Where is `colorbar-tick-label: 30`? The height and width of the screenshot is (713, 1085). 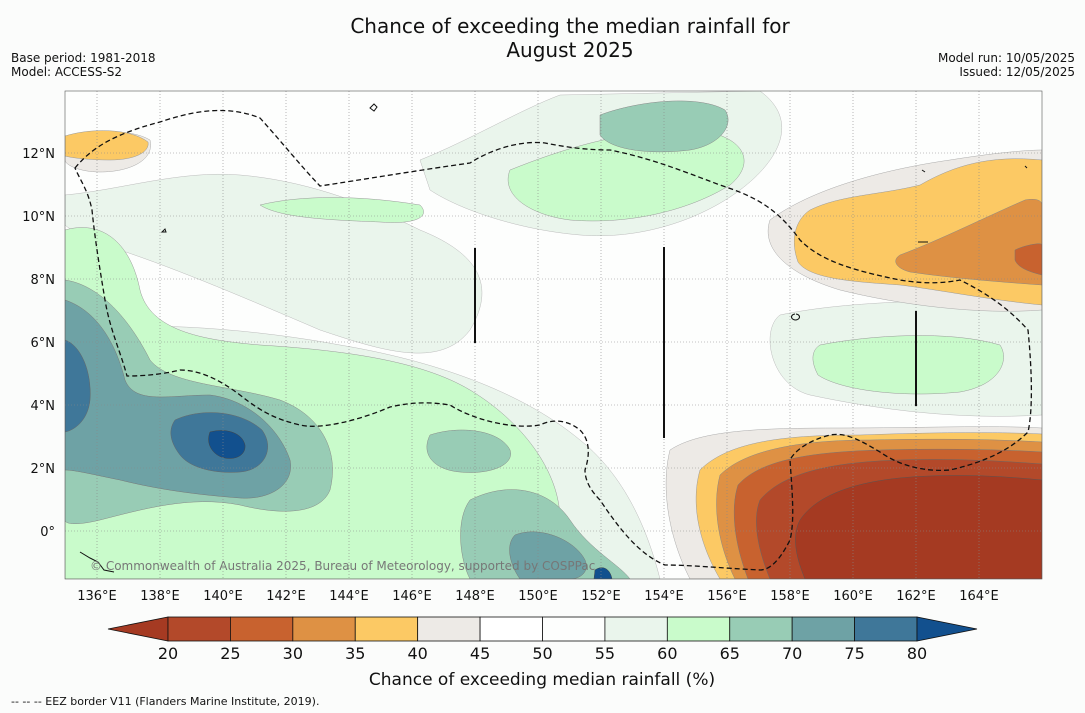 colorbar-tick-label: 30 is located at coordinates (293, 653).